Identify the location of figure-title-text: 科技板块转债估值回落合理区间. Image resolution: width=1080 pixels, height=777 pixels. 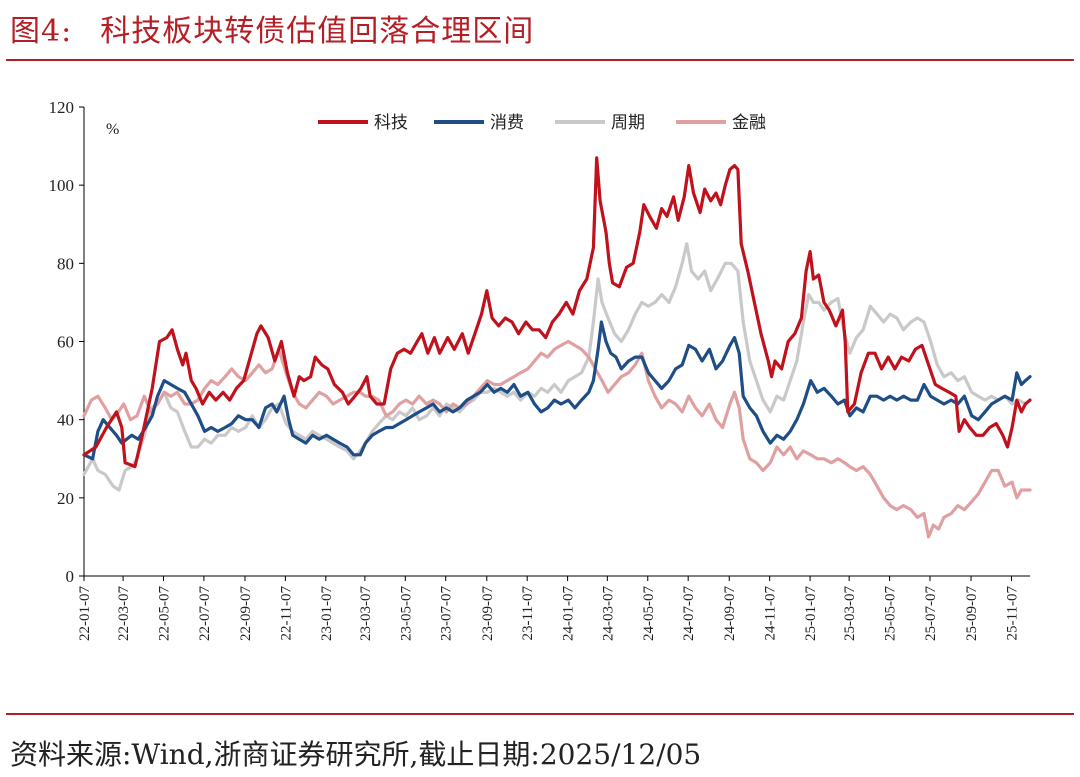
(317, 31).